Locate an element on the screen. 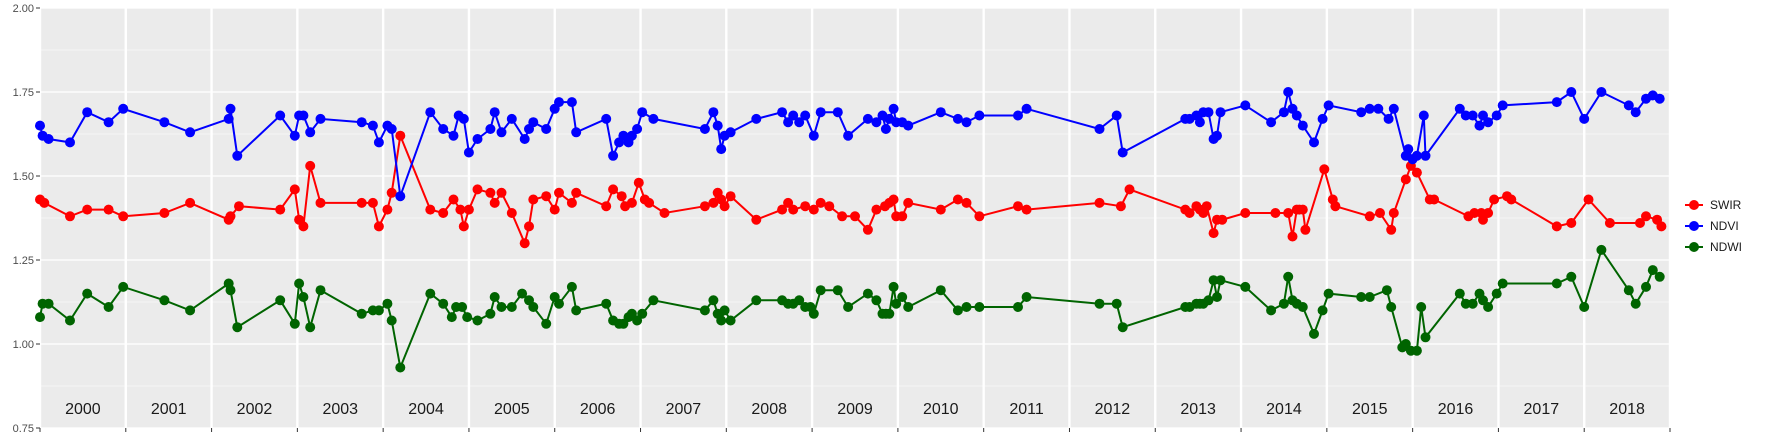 The width and height of the screenshot is (1773, 442). year-label: 2013 is located at coordinates (1198, 409).